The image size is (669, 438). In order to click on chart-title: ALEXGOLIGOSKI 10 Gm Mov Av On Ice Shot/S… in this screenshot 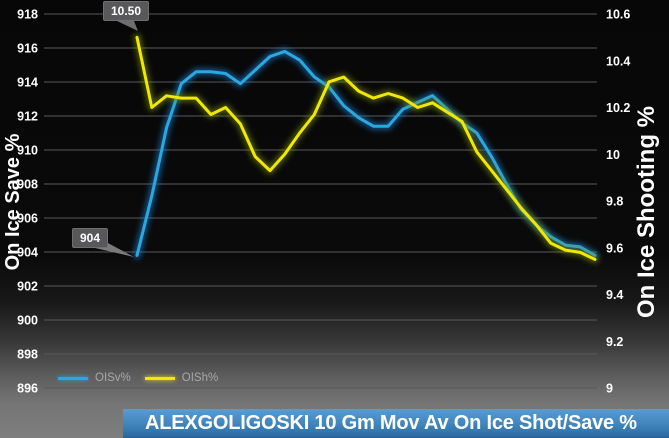, I will do `click(391, 423)`.